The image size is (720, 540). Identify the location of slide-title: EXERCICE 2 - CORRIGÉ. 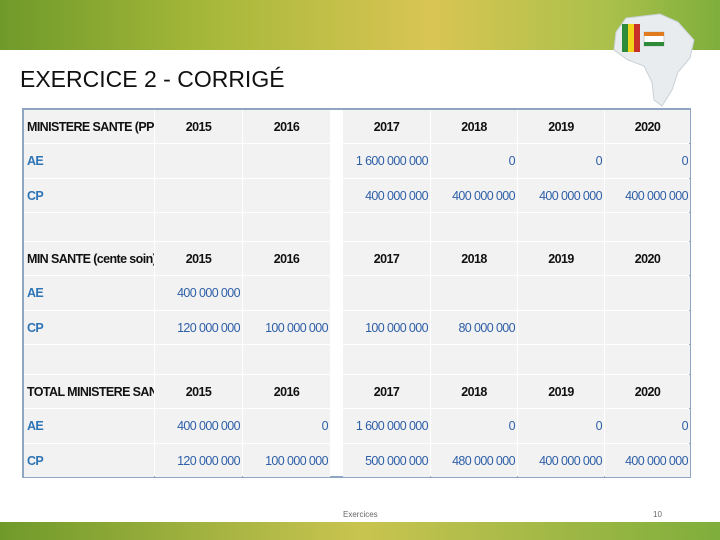
(152, 79).